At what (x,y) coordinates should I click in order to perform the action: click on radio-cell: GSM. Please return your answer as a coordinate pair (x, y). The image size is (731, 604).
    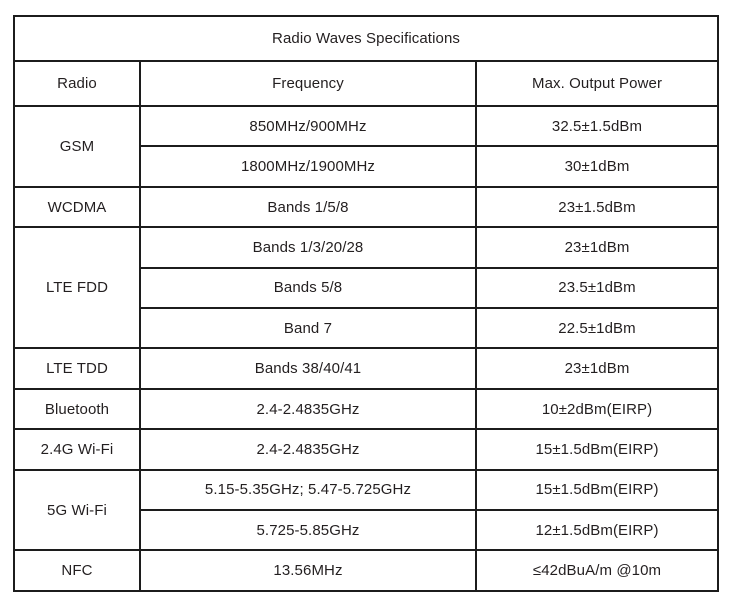
    Looking at the image, I should click on (77, 146).